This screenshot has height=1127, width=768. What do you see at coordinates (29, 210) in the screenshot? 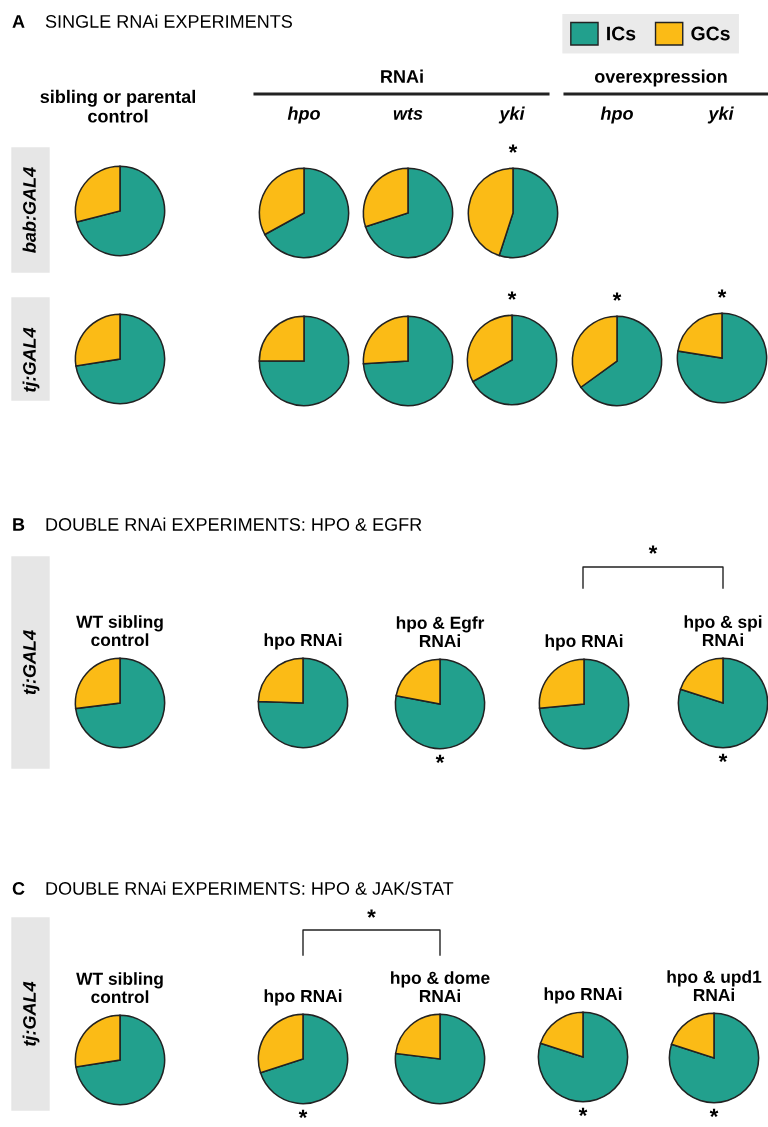
I see `text: bab:GAL4` at bounding box center [29, 210].